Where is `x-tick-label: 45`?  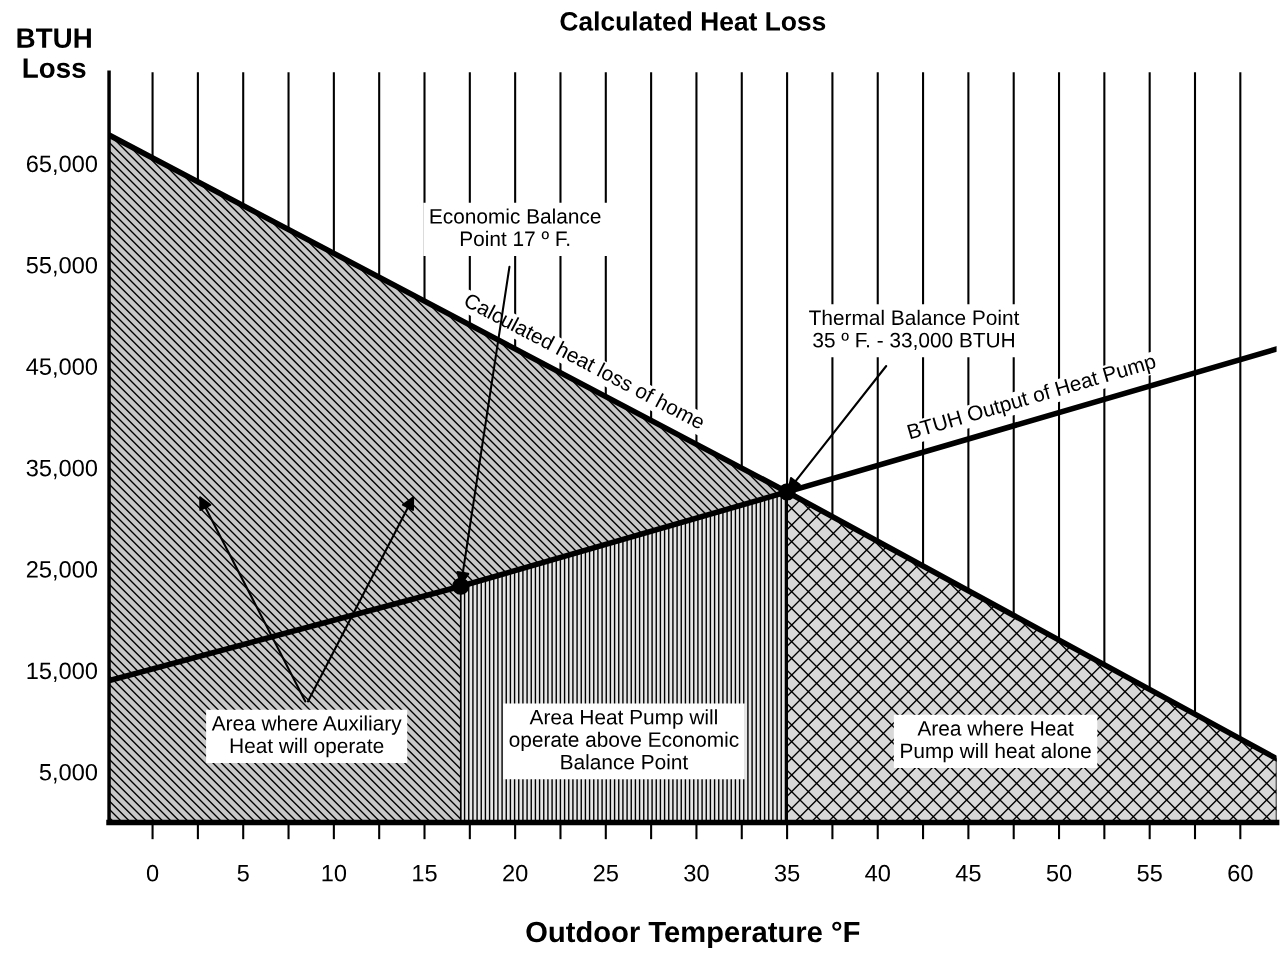
x-tick-label: 45 is located at coordinates (968, 873).